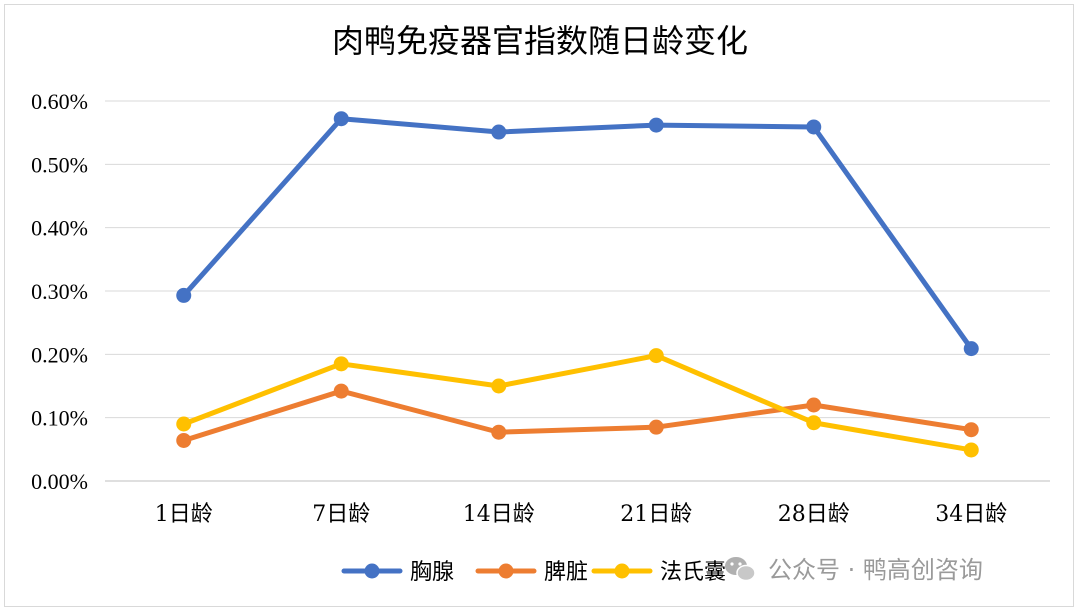 The height and width of the screenshot is (613, 1080). I want to click on watermark: 公众号 · 鸭高创咨询, so click(854, 570).